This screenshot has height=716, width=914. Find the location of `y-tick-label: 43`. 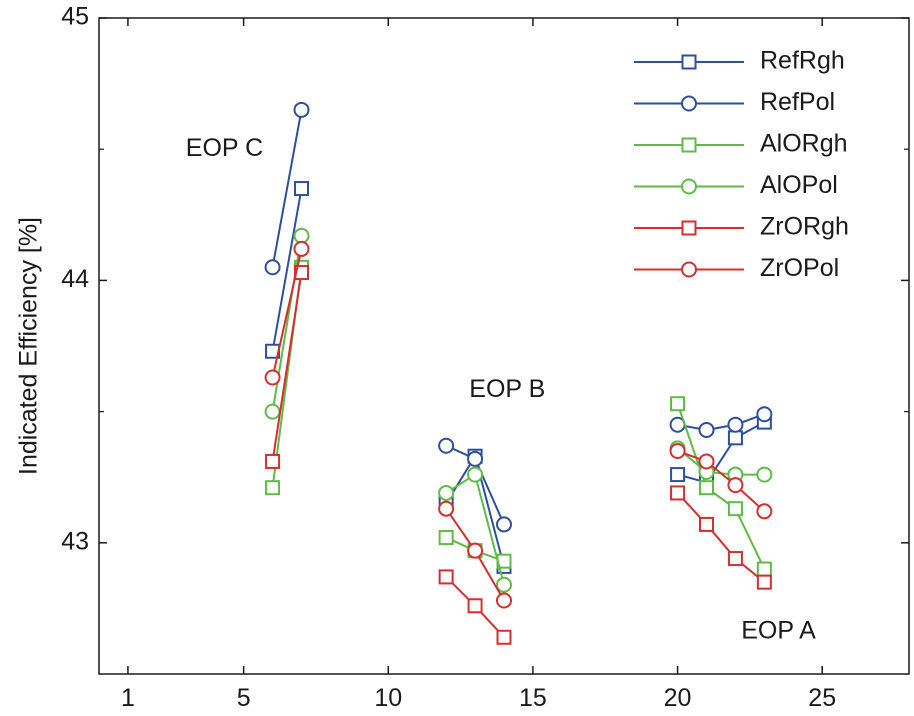

y-tick-label: 43 is located at coordinates (75, 541).